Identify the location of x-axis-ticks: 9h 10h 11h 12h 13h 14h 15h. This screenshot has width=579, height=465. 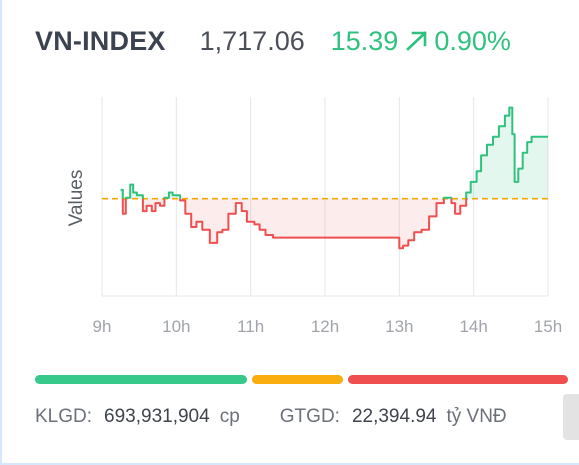
(328, 326).